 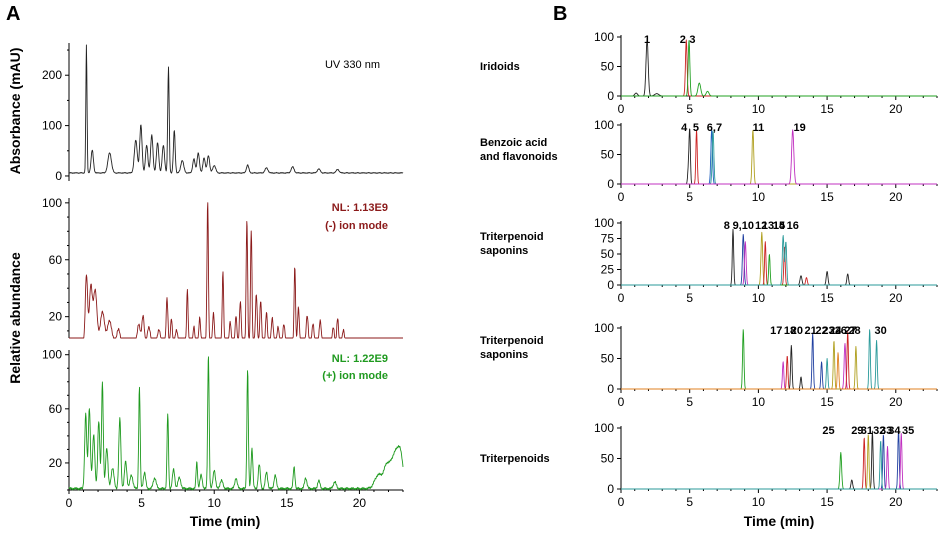 What do you see at coordinates (761, 226) in the screenshot?
I see `peak-label: 12` at bounding box center [761, 226].